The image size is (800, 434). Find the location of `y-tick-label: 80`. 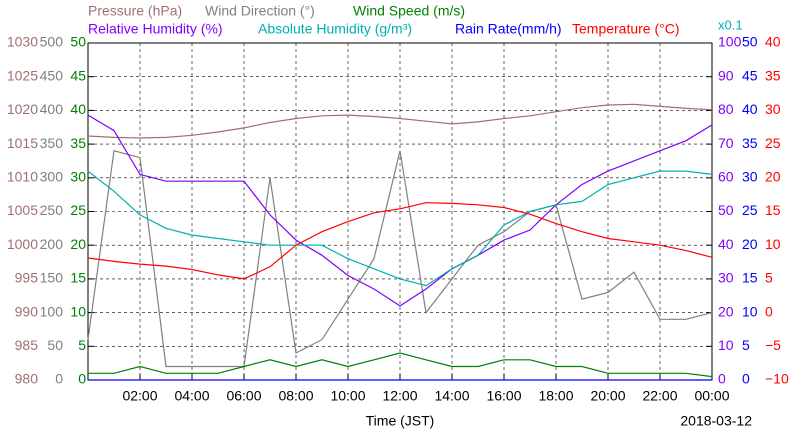

y-tick-label: 80 is located at coordinates (726, 109).